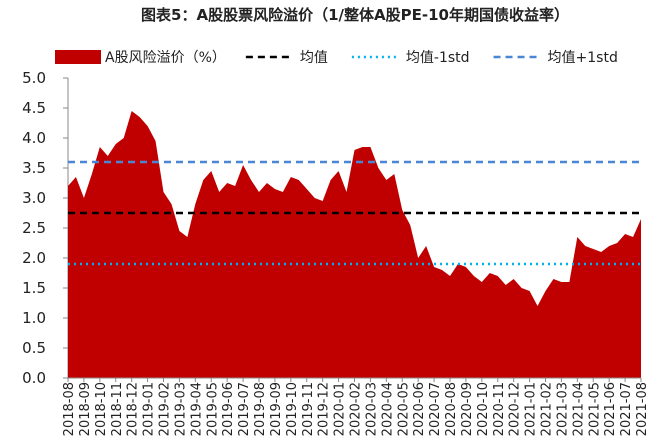 This screenshot has width=659, height=448. I want to click on y-tick-label: 0.5, so click(34, 348).